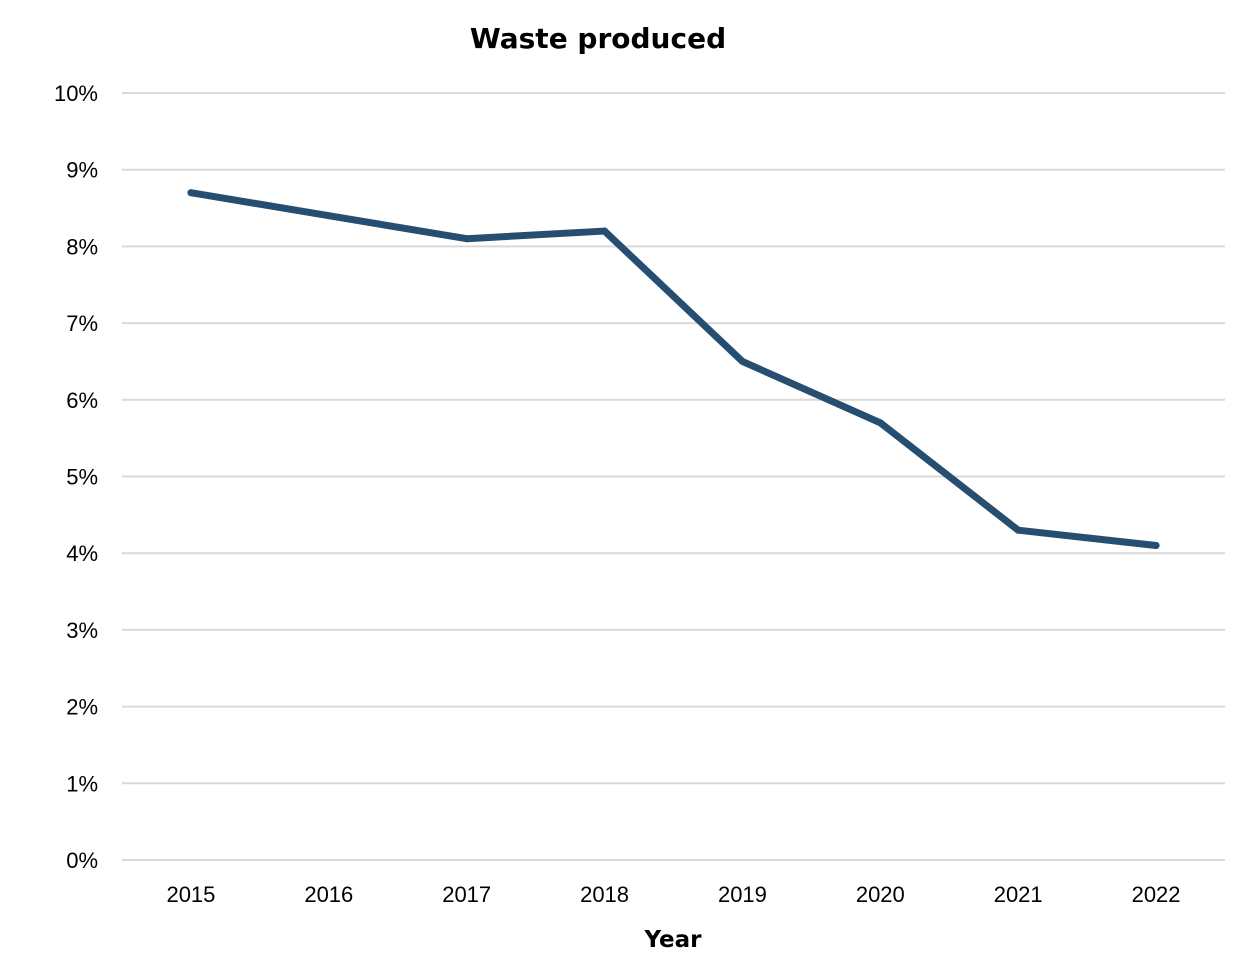 Image resolution: width=1233 pixels, height=960 pixels. I want to click on x-tick-label: 2016, so click(328, 894).